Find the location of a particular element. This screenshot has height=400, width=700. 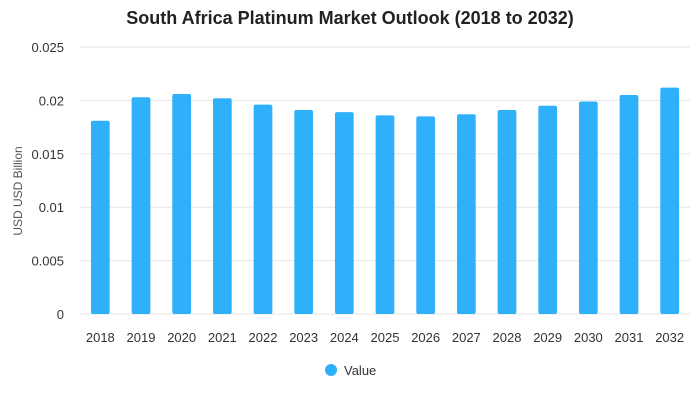

y-axis-ticks: 0 0.005 0.01 0.015 0.02 0.025 is located at coordinates (47, 181).